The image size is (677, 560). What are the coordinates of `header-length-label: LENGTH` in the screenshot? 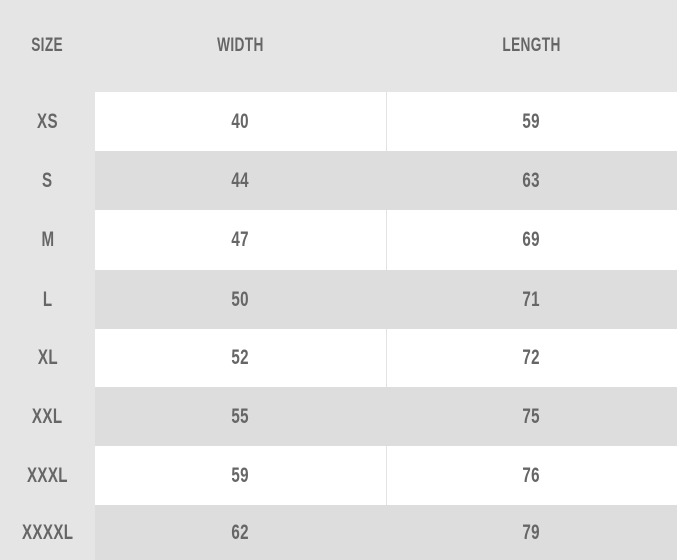 It's located at (531, 45).